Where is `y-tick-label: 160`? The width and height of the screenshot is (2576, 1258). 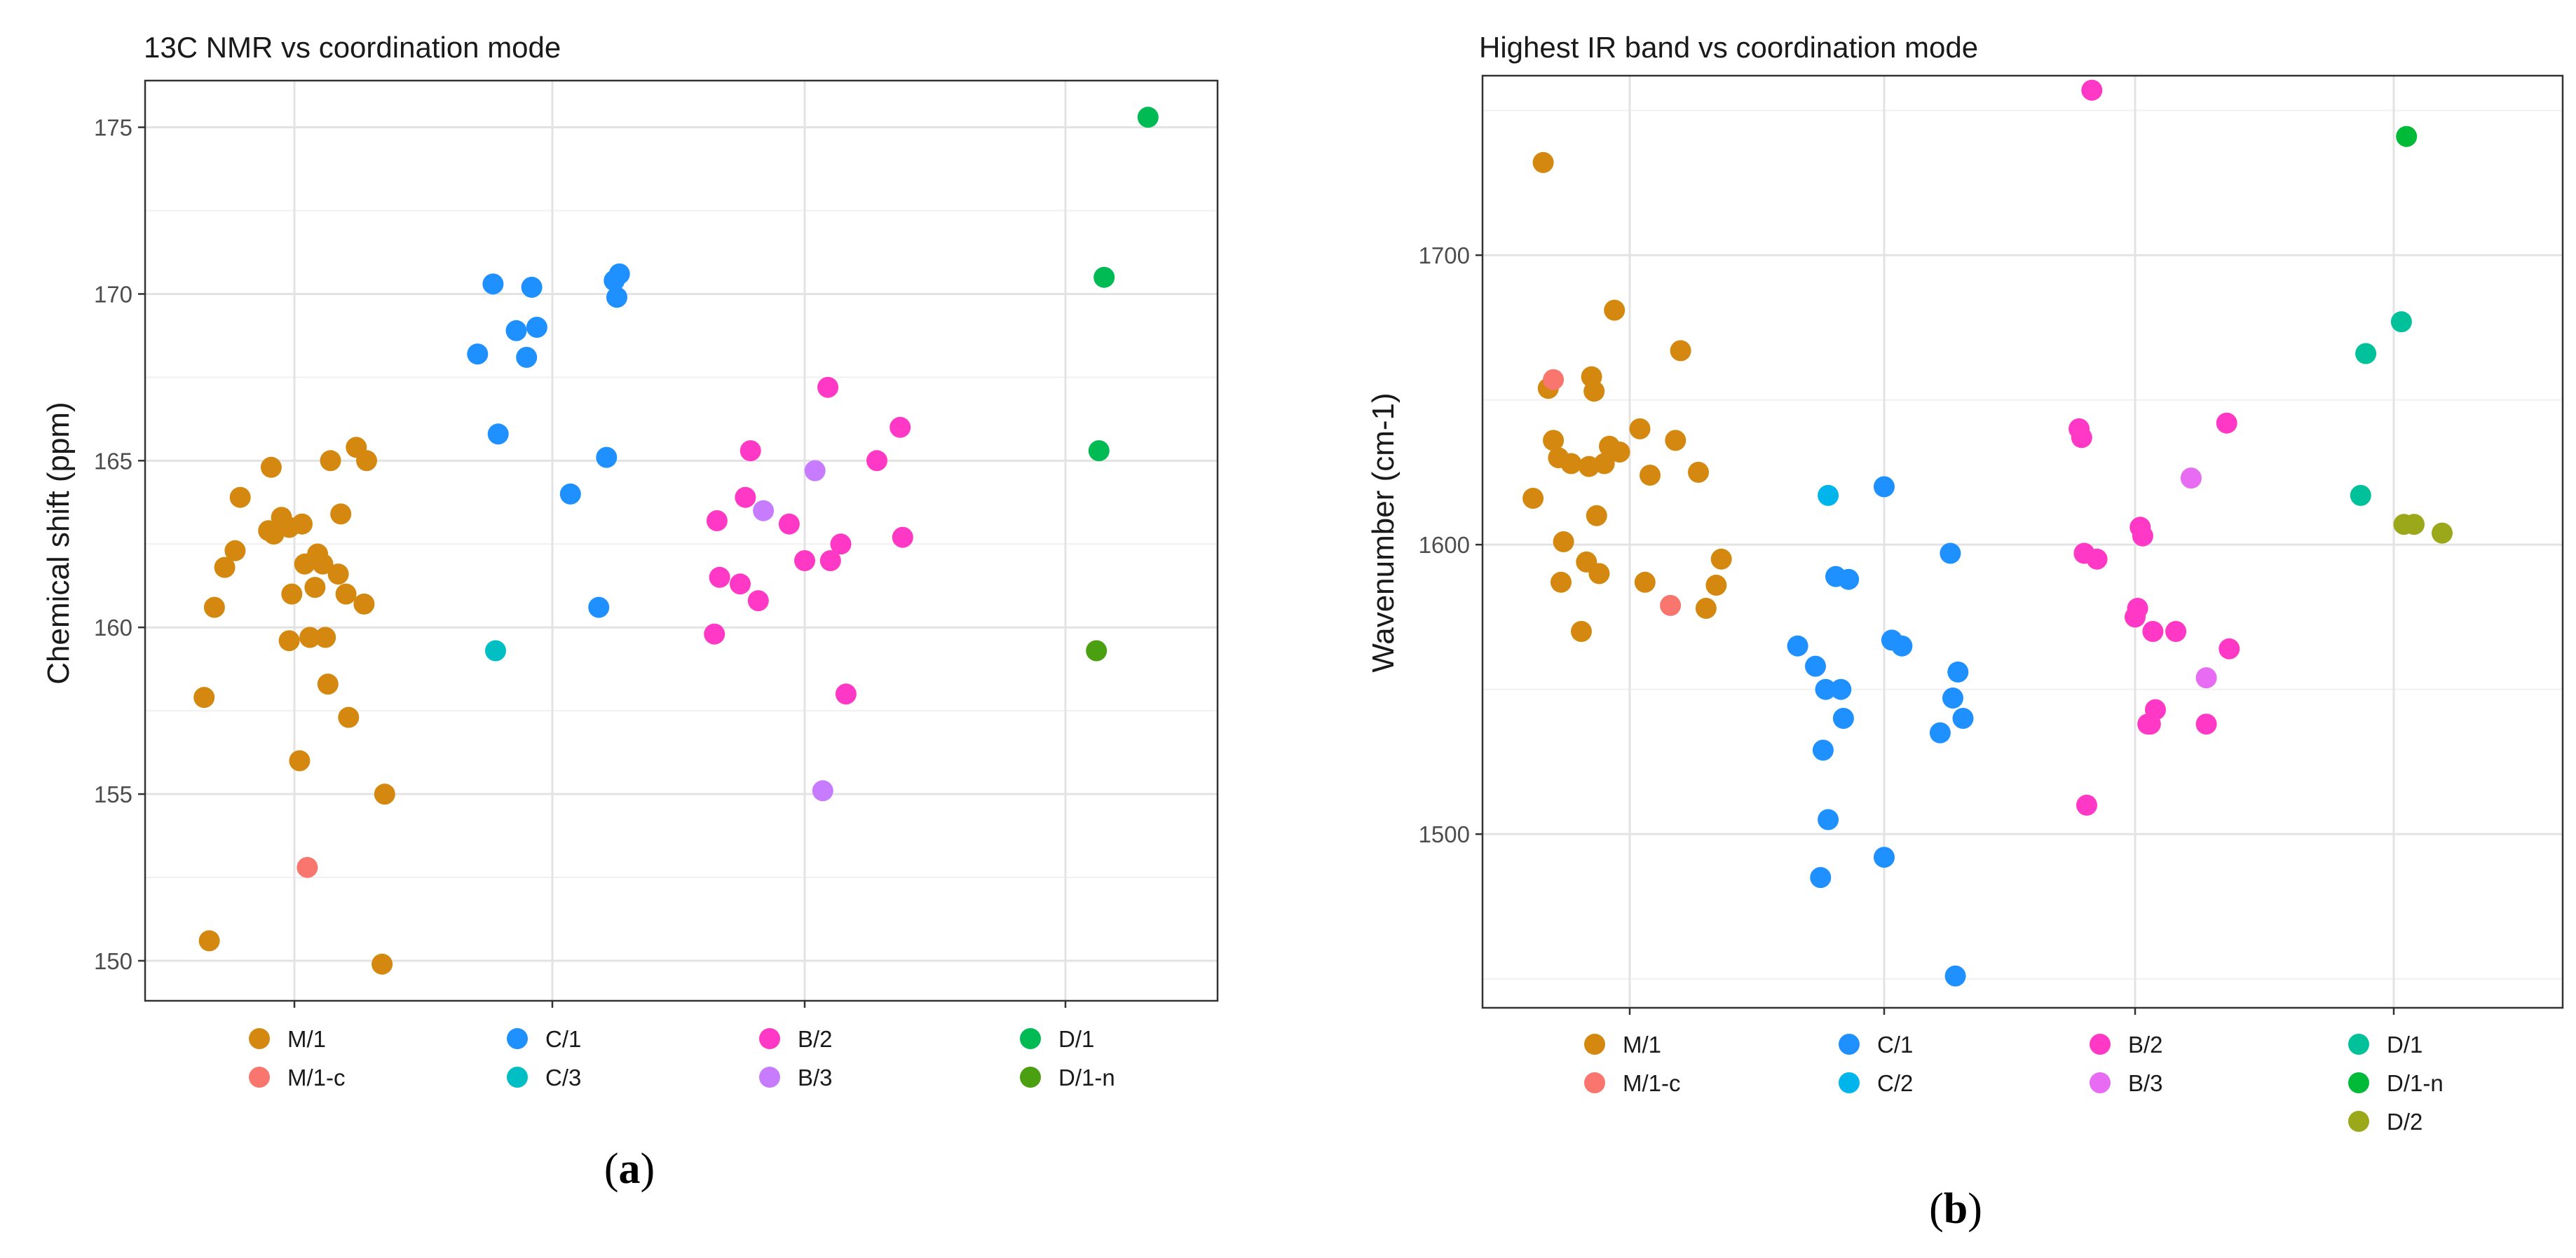
y-tick-label: 160 is located at coordinates (113, 628).